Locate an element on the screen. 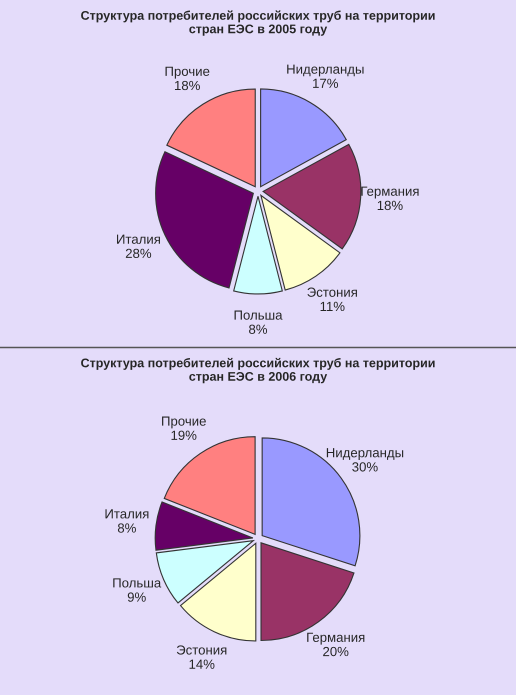 The width and height of the screenshot is (516, 695). chart-title: Структура потребителей российских труб на территории стран ЕЭС в 2006 году is located at coordinates (258, 371).